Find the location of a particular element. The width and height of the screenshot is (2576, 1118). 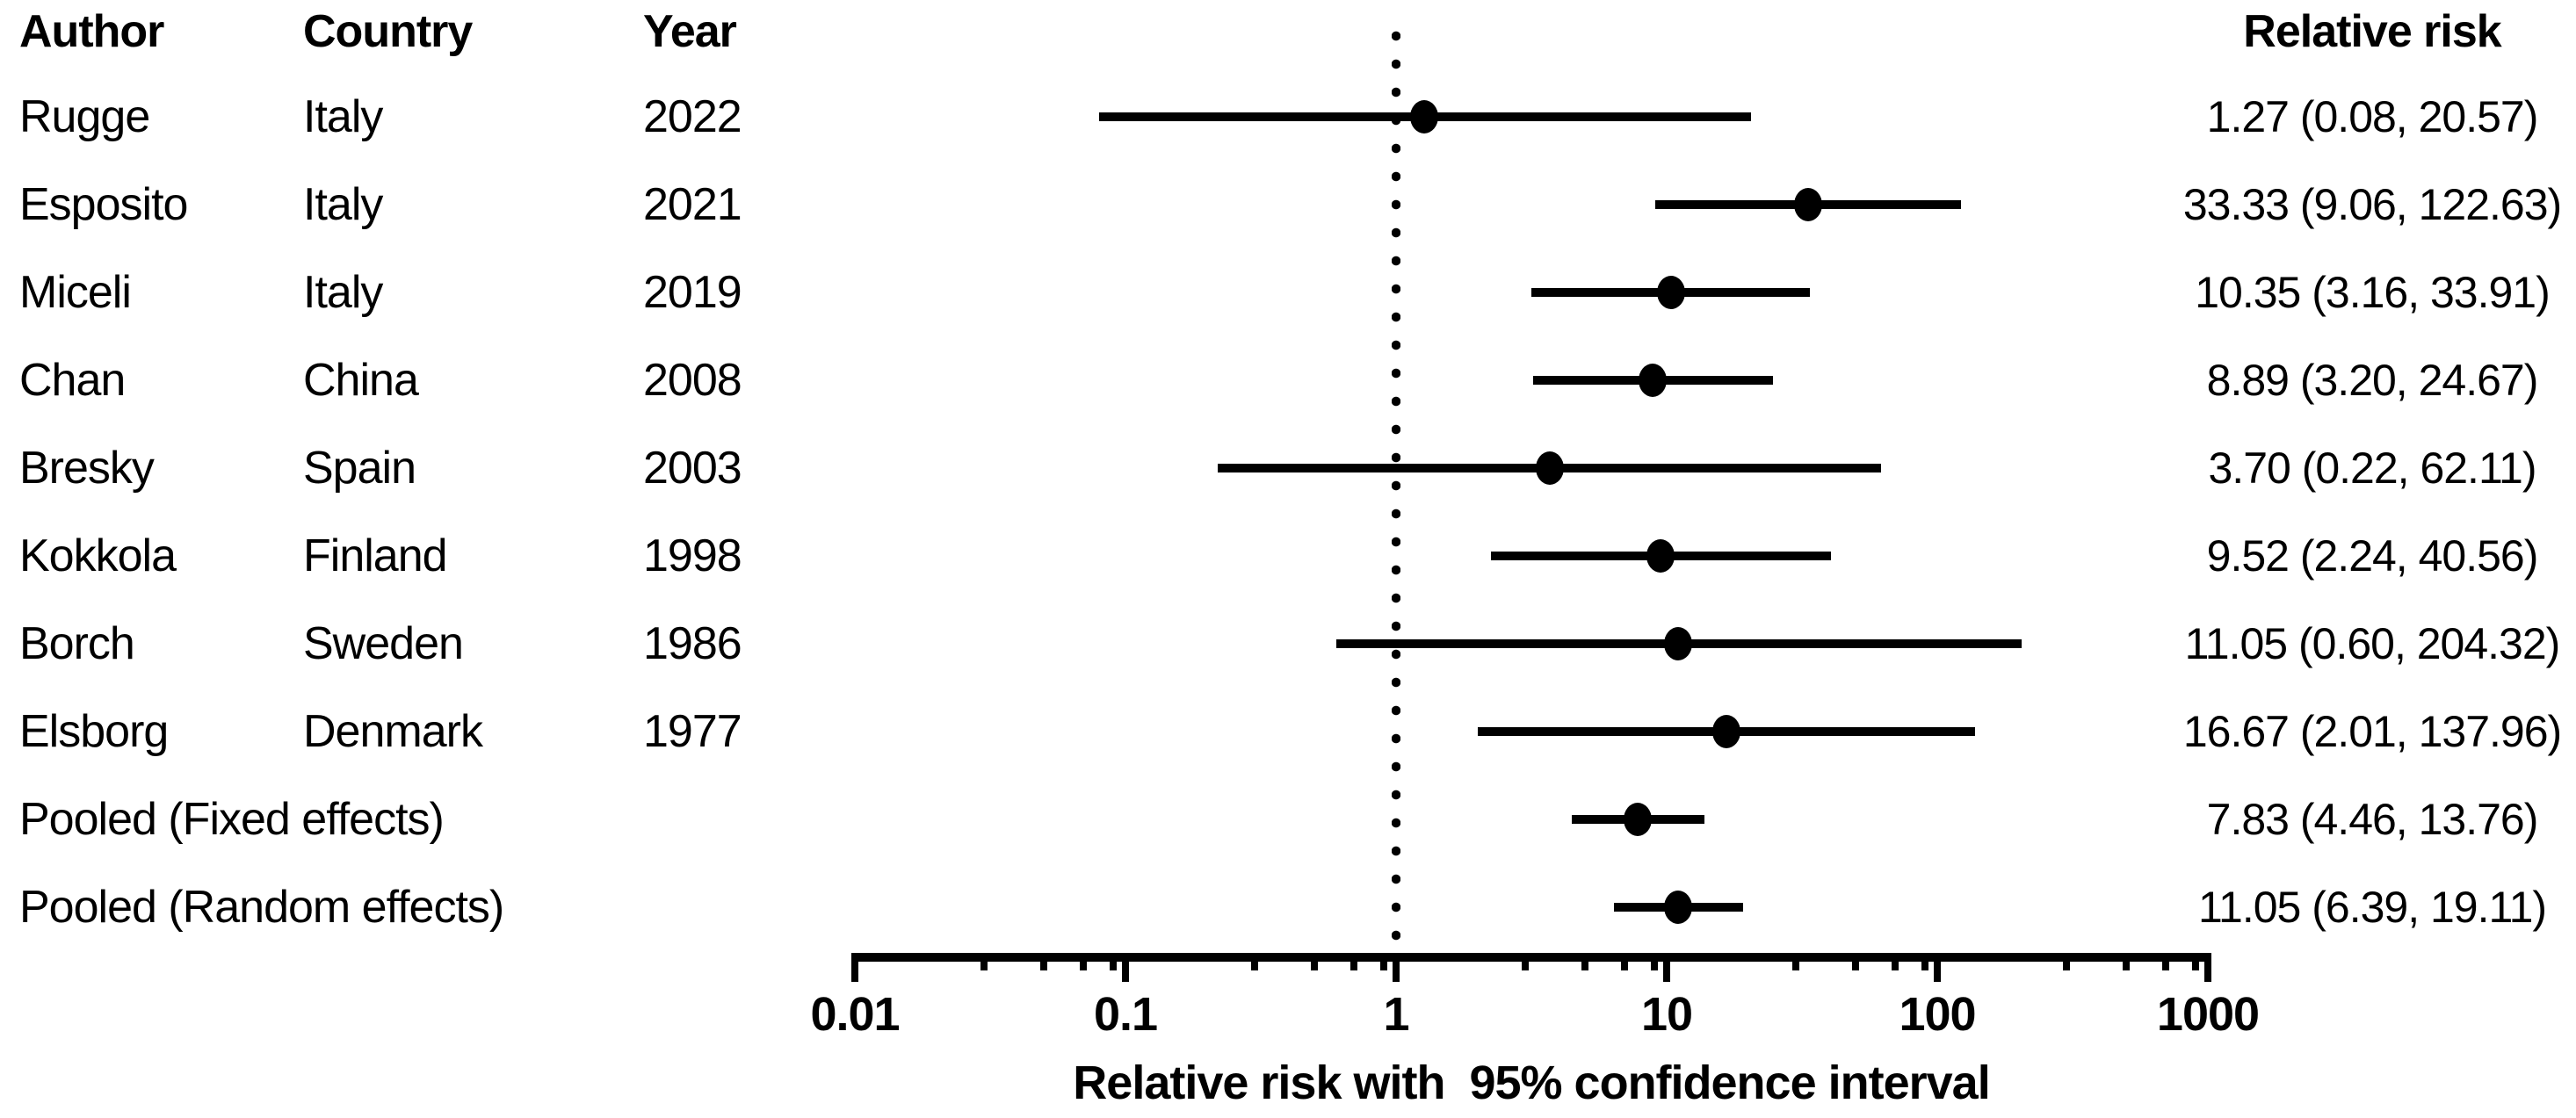

relative-risk-value: 16.67 (2.01, 137.96) is located at coordinates (2372, 731).